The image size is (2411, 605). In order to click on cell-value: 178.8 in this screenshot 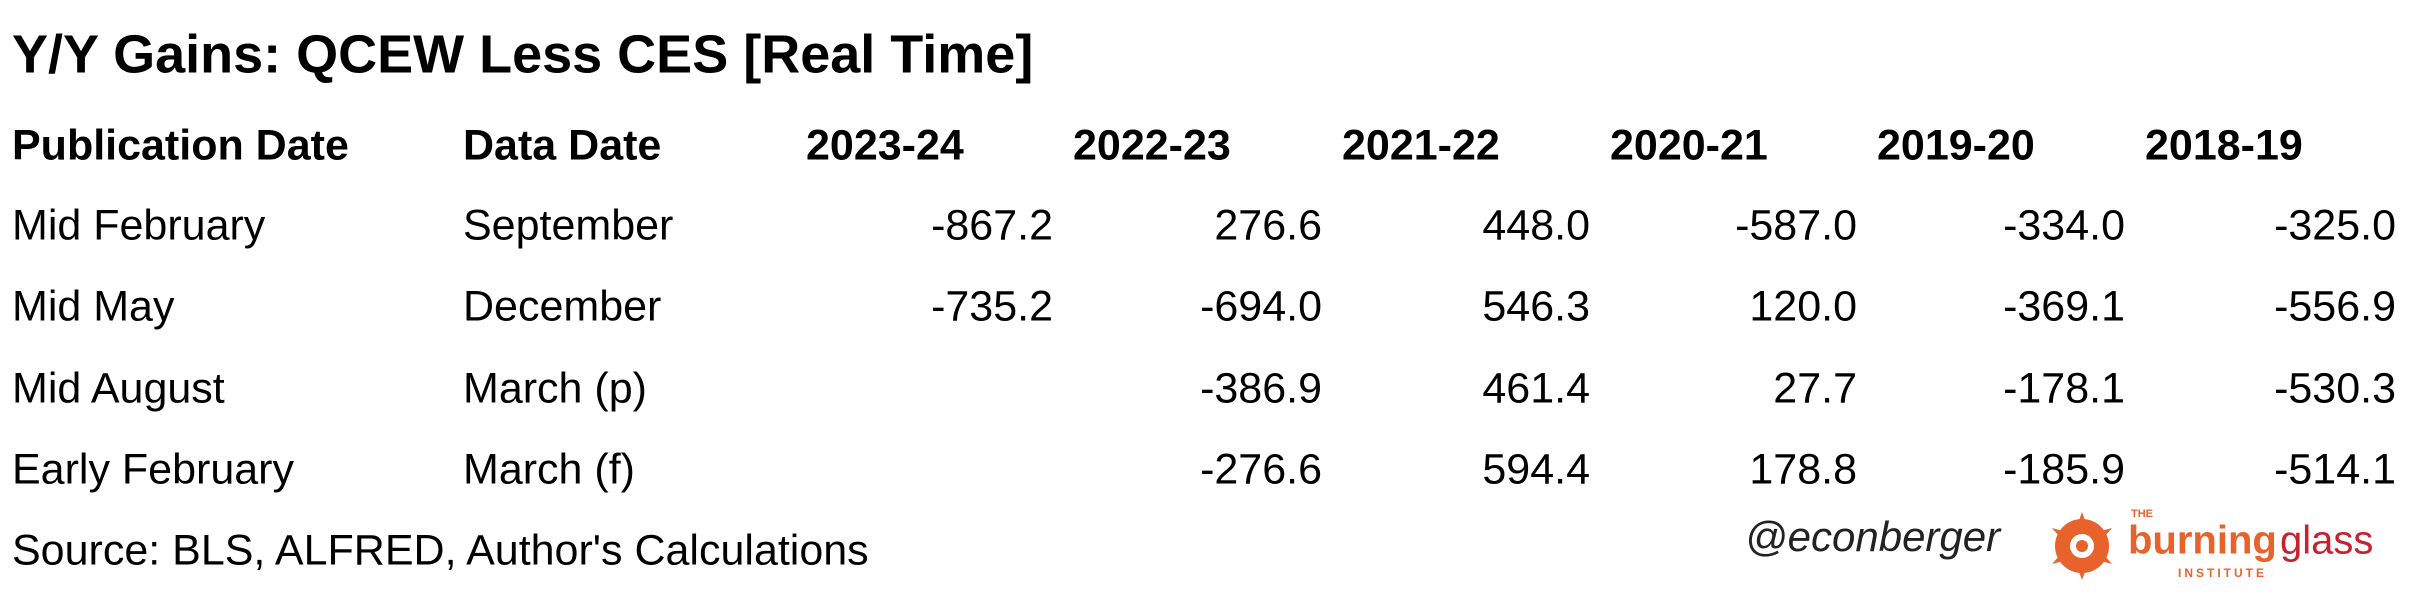, I will do `click(1803, 469)`.